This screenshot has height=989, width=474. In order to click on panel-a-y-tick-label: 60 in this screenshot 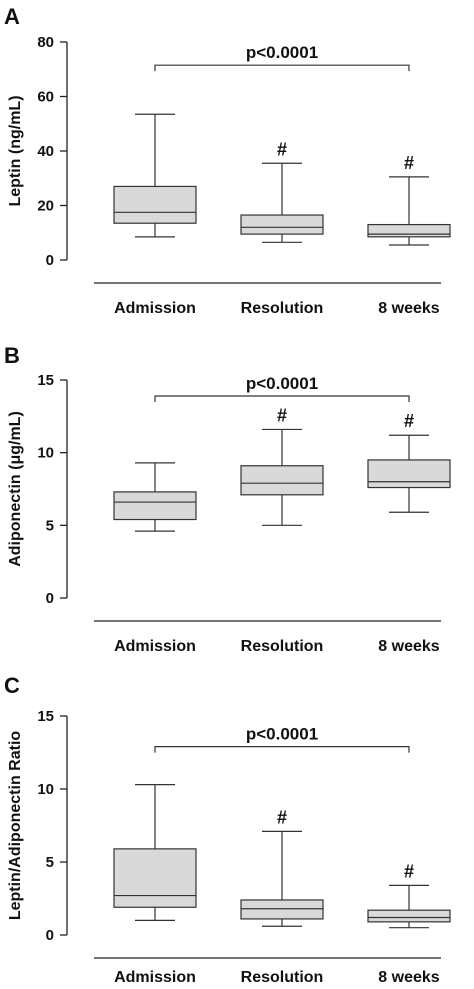, I will do `click(45, 97)`.